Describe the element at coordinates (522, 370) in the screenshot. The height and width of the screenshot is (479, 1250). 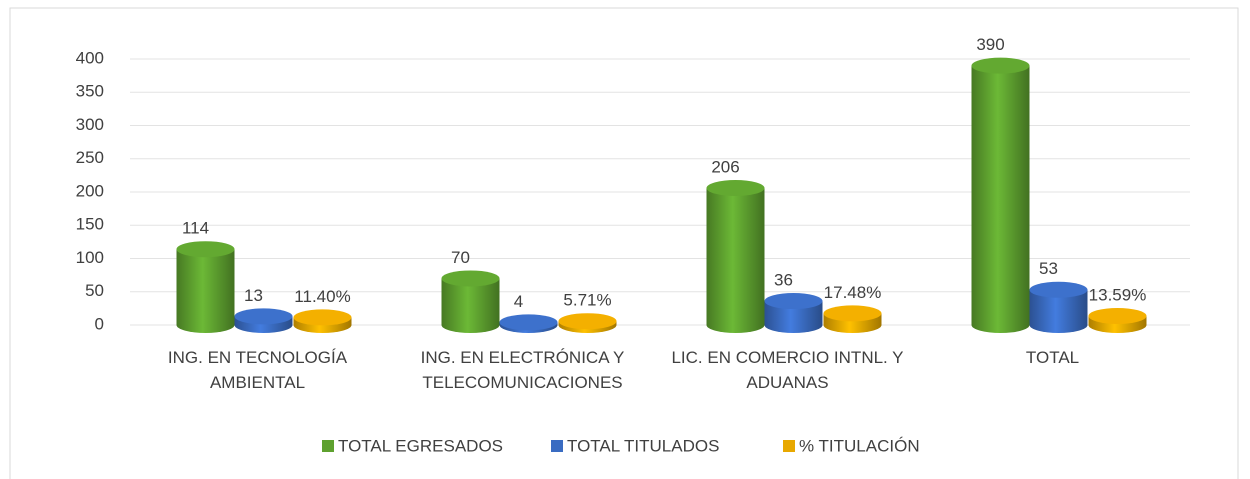
I see `x-tick-label: ING. EN ELECTRÓNICA Y TELECOMUNICACIONES` at that location.